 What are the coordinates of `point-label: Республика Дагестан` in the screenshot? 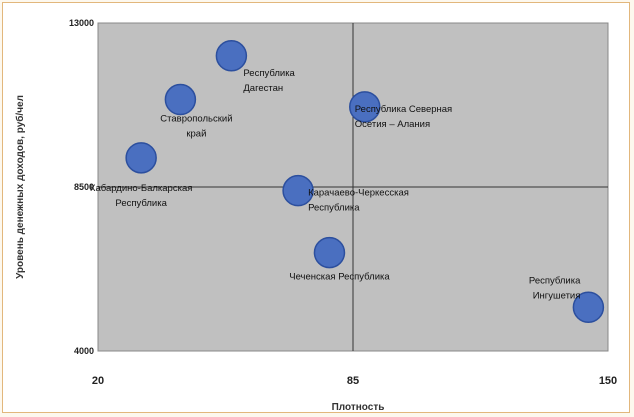 It's located at (269, 81).